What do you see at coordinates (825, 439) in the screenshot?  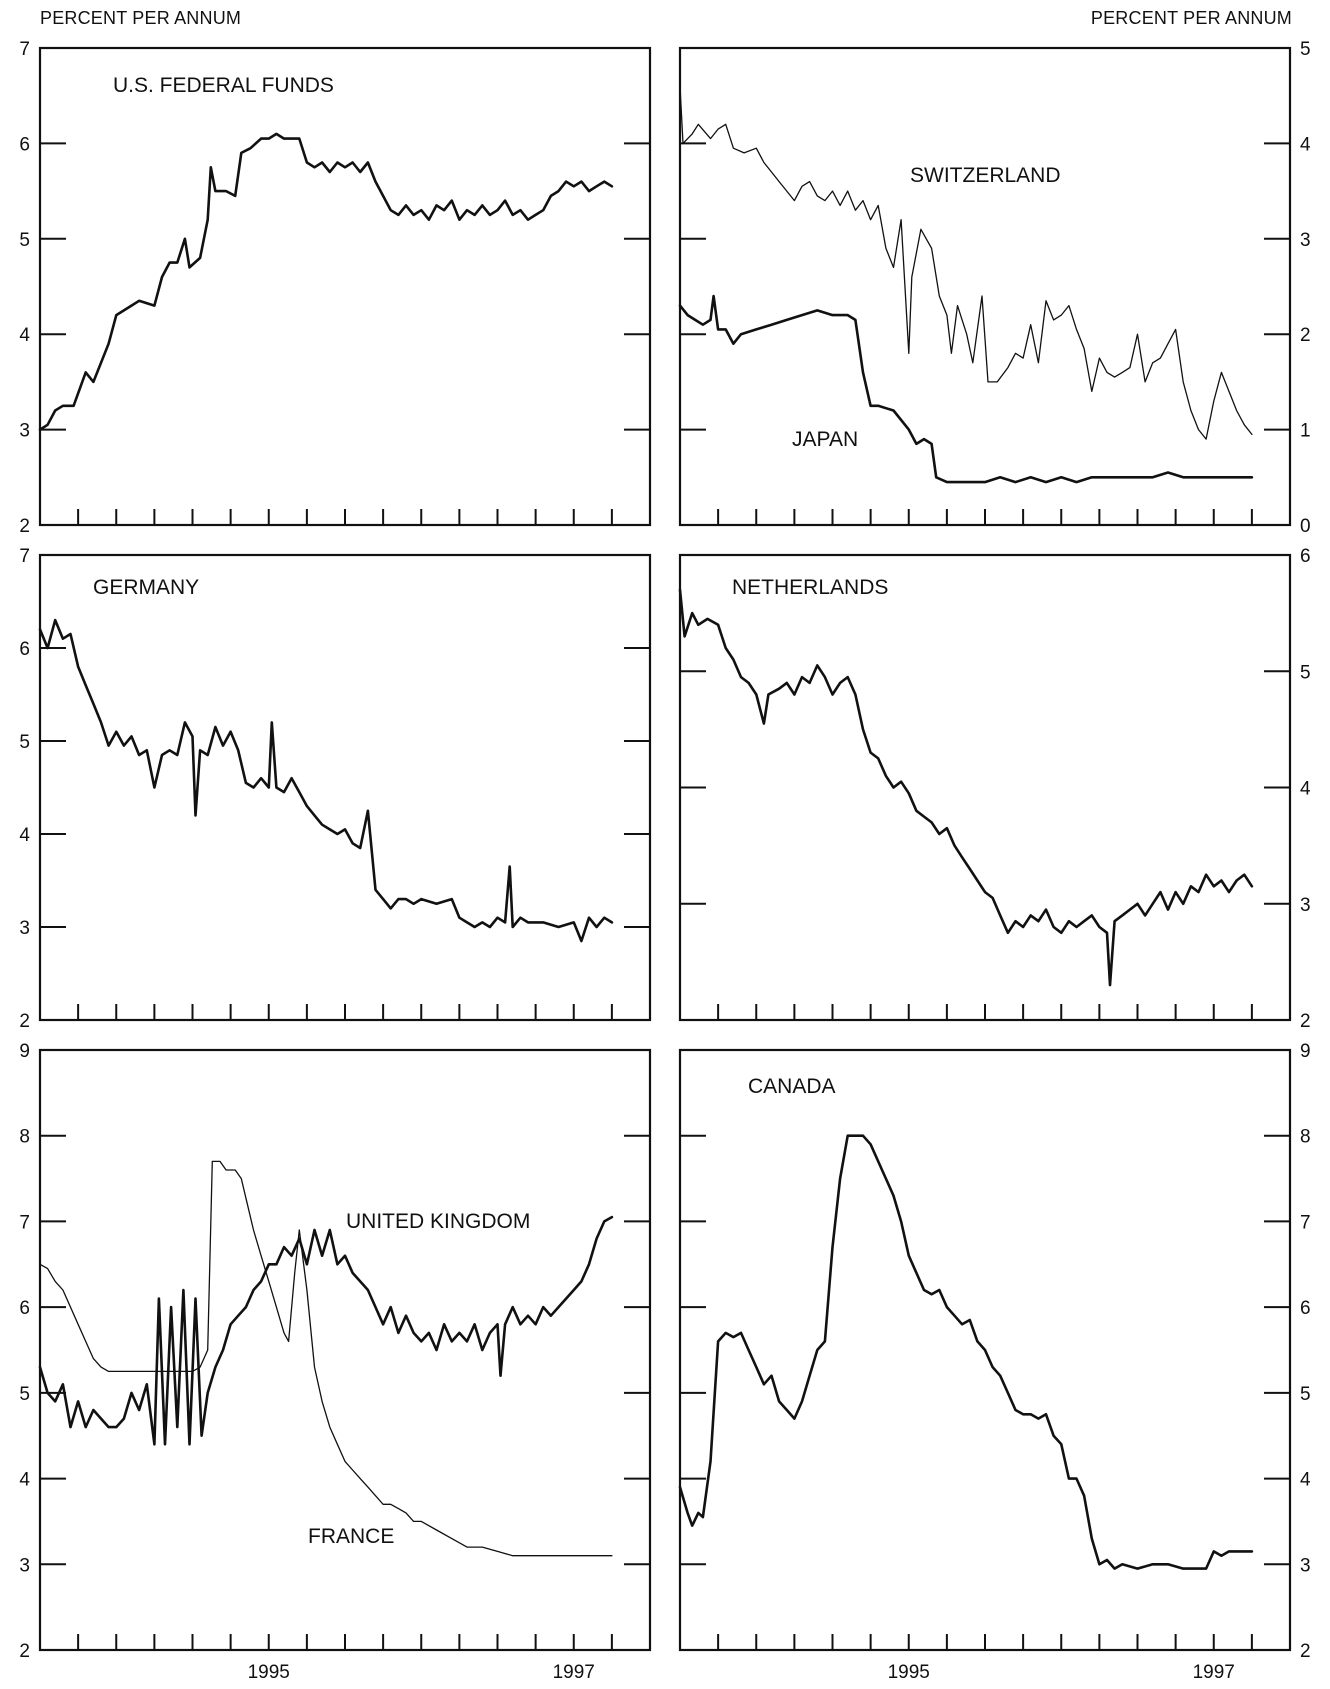 I see `series-label: JAPAN` at bounding box center [825, 439].